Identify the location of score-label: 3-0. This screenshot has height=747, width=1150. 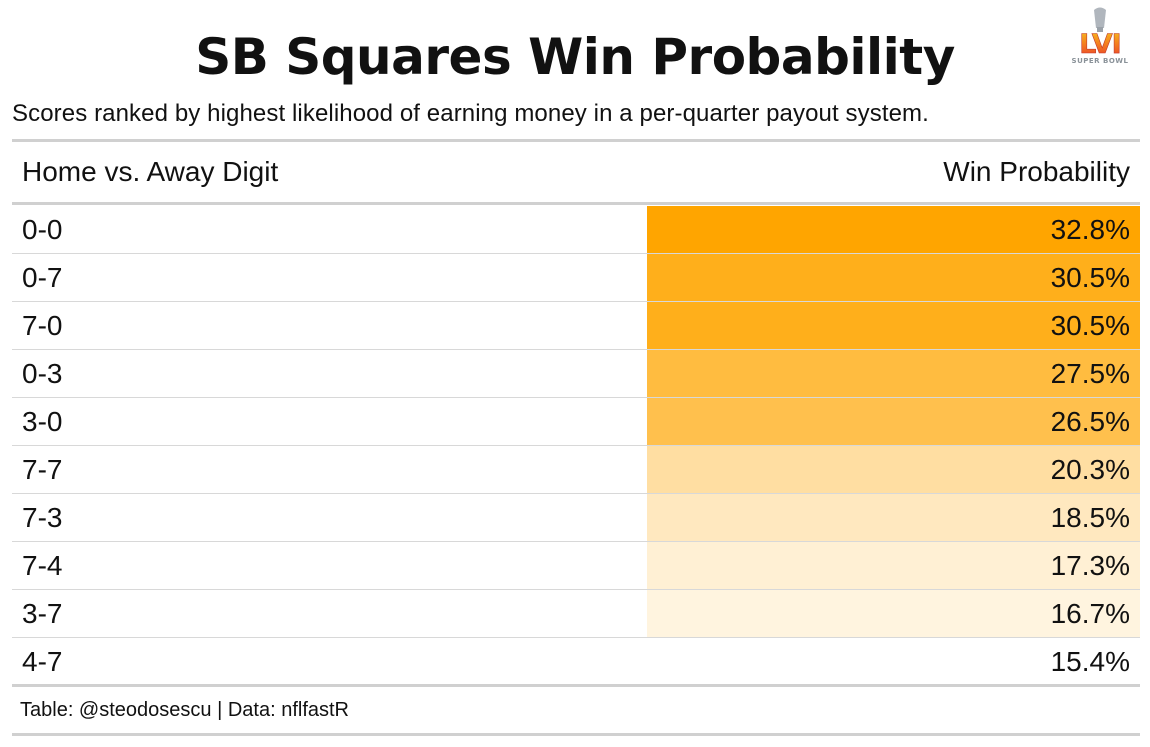
(42, 421).